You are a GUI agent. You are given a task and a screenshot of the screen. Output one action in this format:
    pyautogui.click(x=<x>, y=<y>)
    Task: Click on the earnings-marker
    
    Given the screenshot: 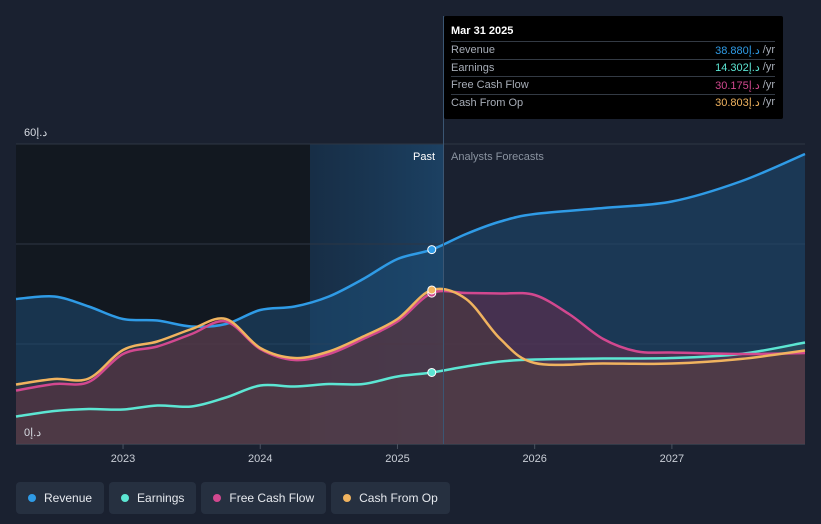 What is the action you would take?
    pyautogui.click(x=432, y=372)
    